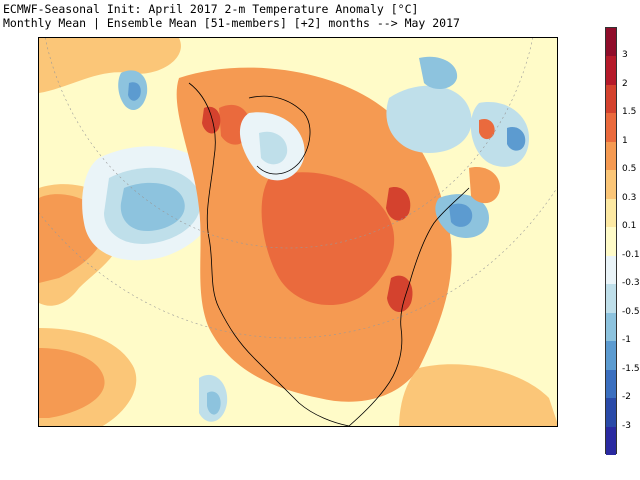  Describe the element at coordinates (625, 83) in the screenshot. I see `colorbar-tick-label: 2` at that location.